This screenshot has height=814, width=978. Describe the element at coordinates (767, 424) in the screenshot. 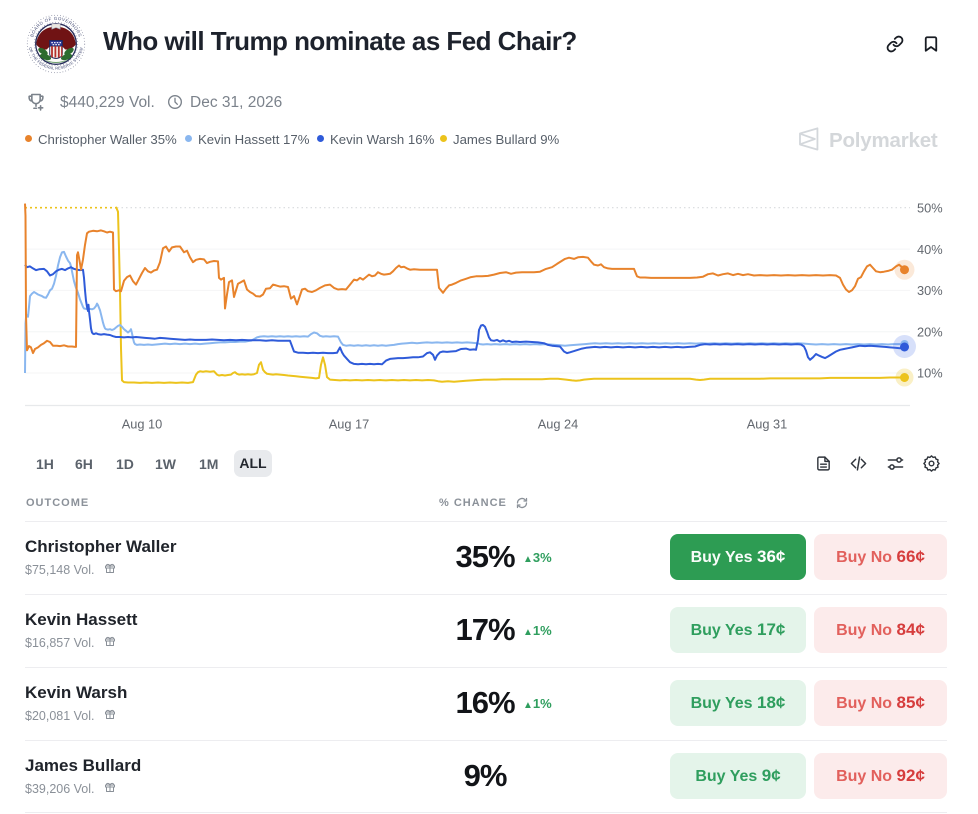

I see `svg-text: Aug 31` at that location.